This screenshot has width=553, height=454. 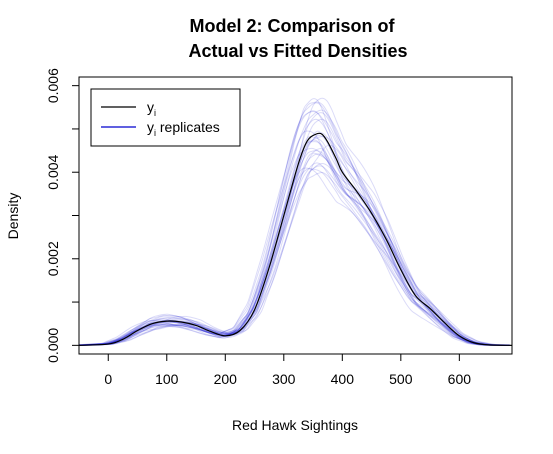 I want to click on legend-actual-label: yi, so click(x=151, y=108).